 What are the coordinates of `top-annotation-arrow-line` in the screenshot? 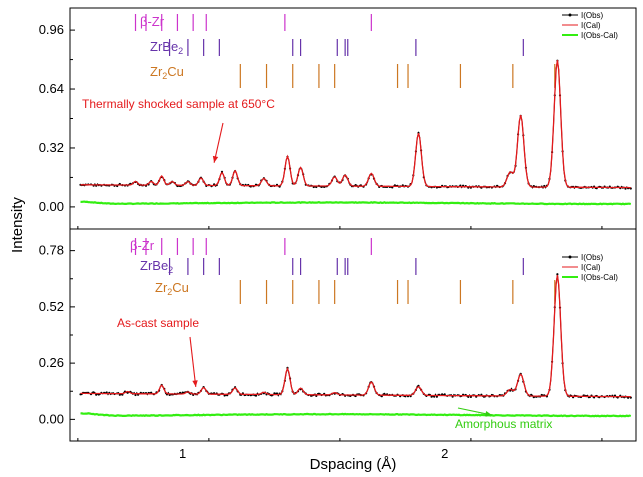 It's located at (218, 142).